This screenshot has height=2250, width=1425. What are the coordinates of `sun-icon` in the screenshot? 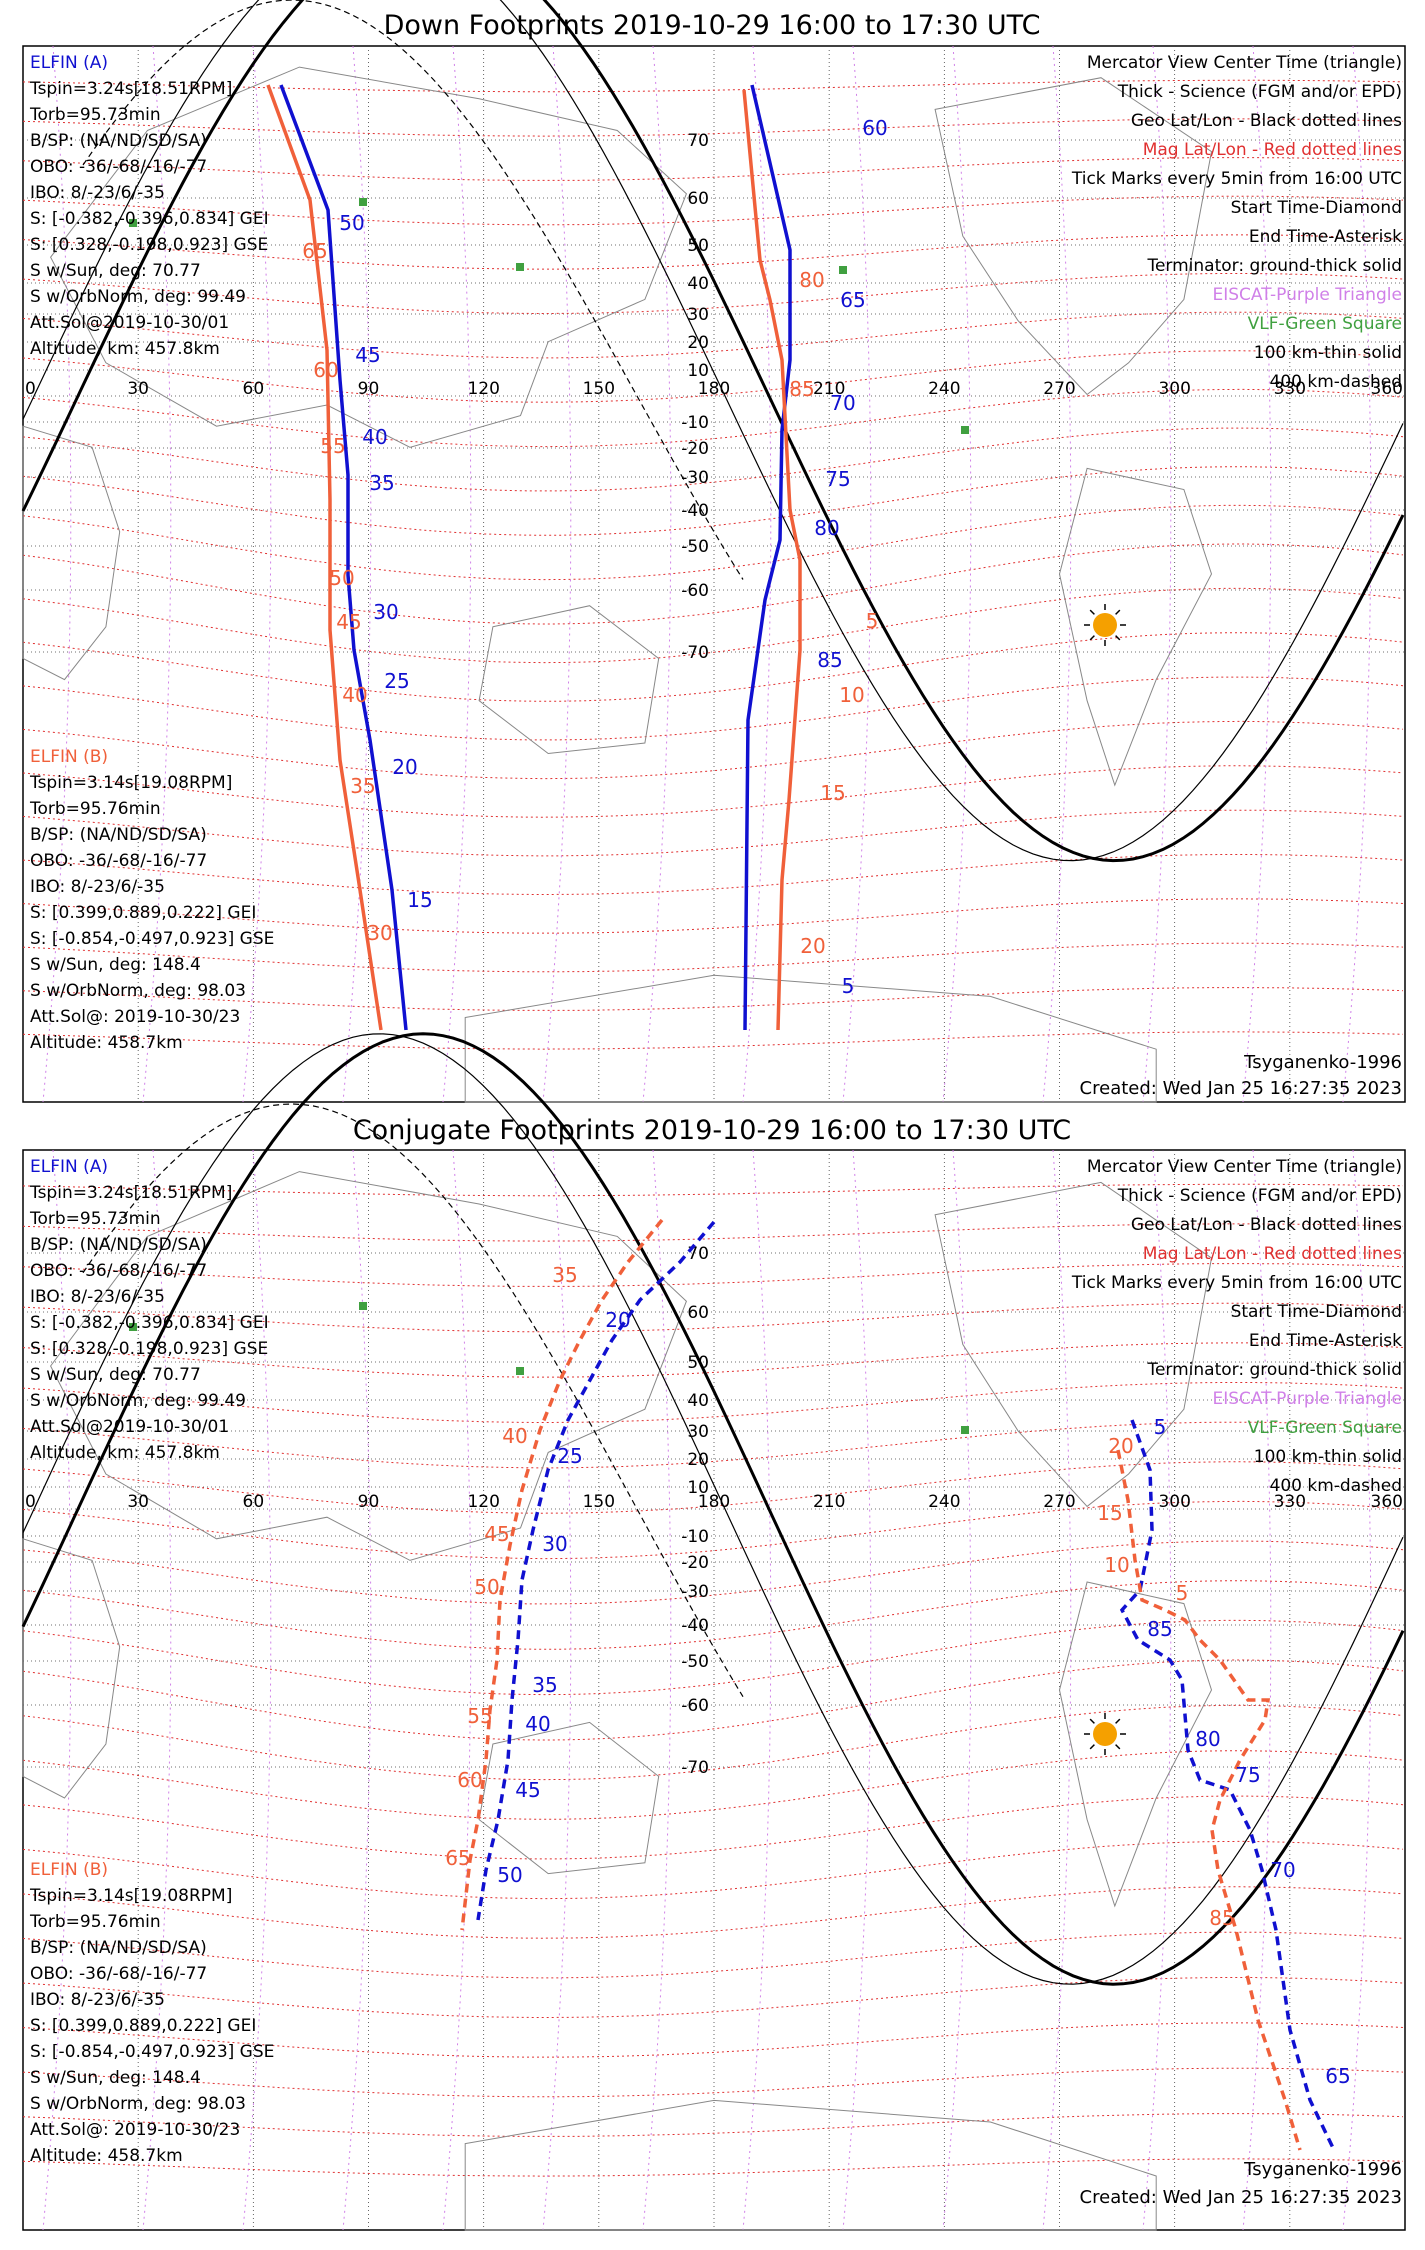 It's located at (1105, 625).